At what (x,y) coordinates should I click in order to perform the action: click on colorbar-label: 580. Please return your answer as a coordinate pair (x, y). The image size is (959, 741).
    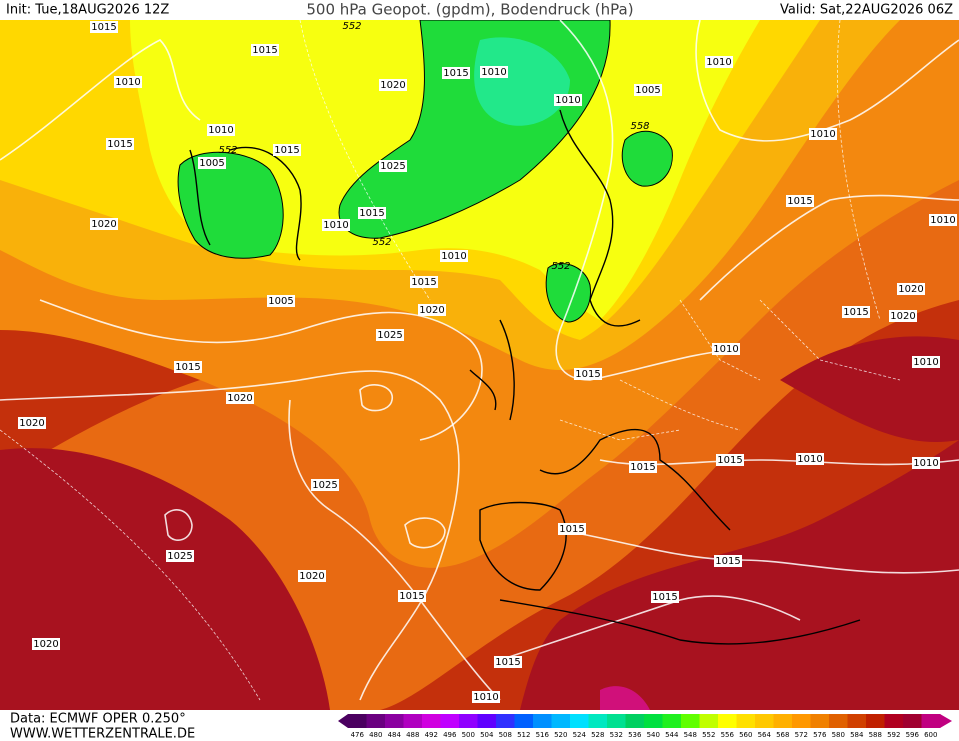
    Looking at the image, I should click on (838, 735).